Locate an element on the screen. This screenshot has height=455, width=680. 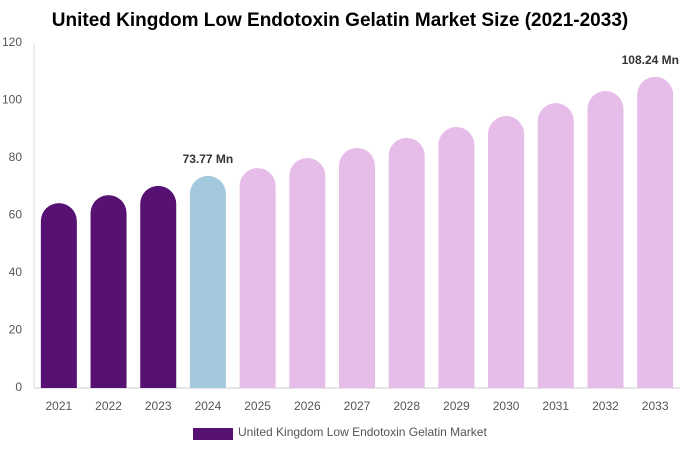
legend-swatch is located at coordinates (213, 434).